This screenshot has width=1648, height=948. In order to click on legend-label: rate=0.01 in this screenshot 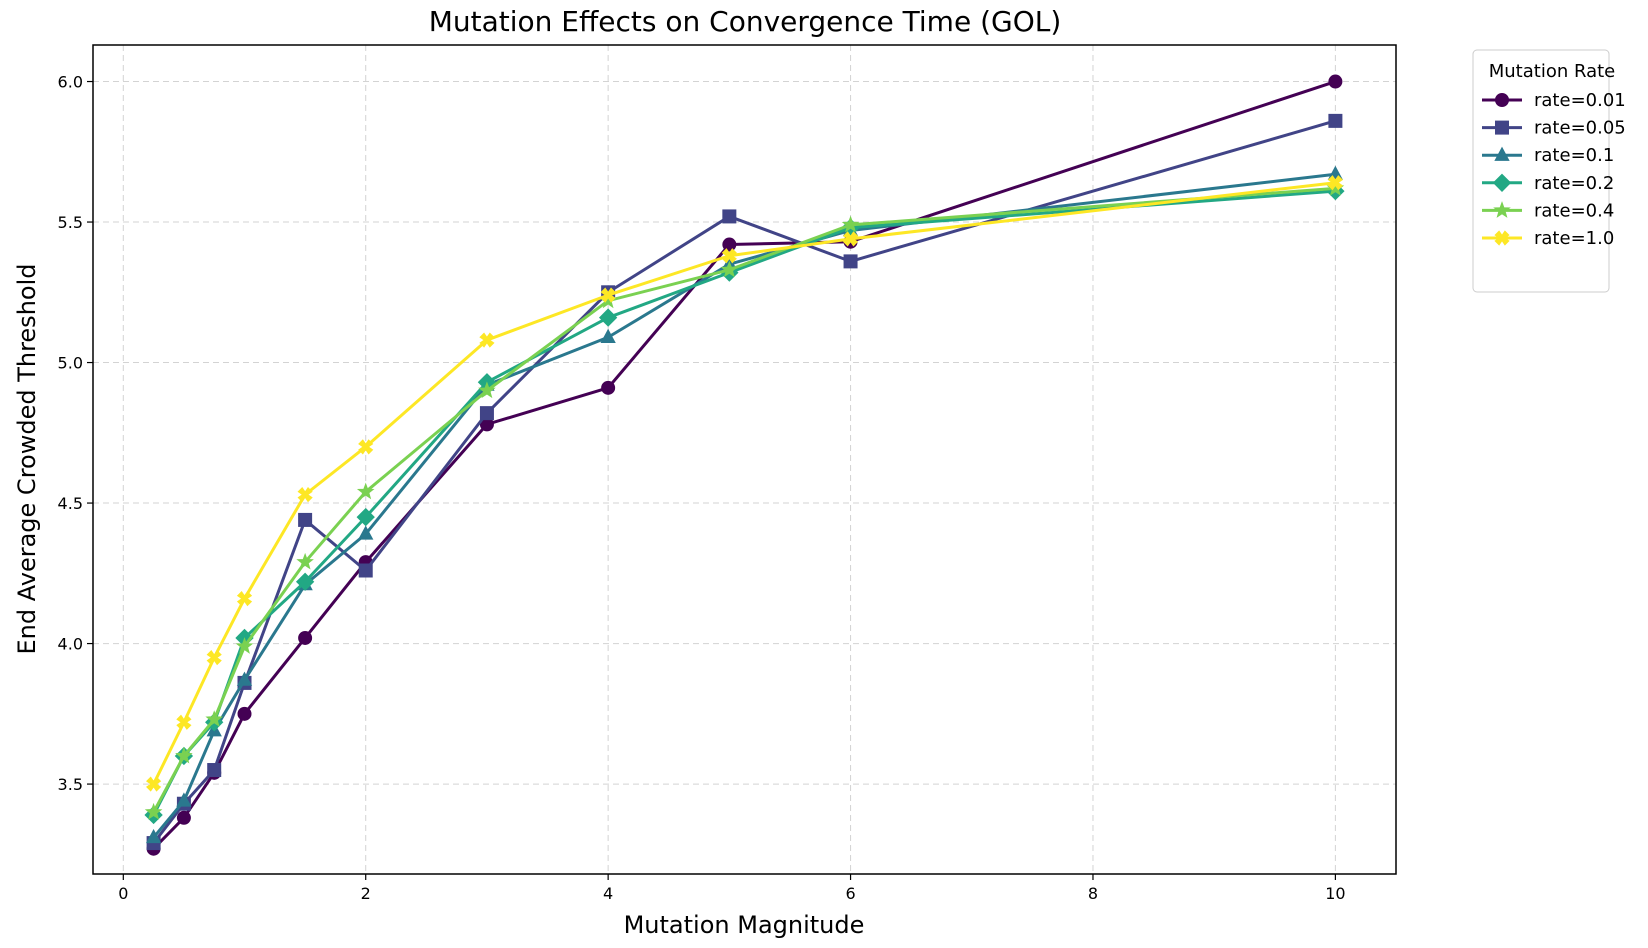, I will do `click(1580, 100)`.